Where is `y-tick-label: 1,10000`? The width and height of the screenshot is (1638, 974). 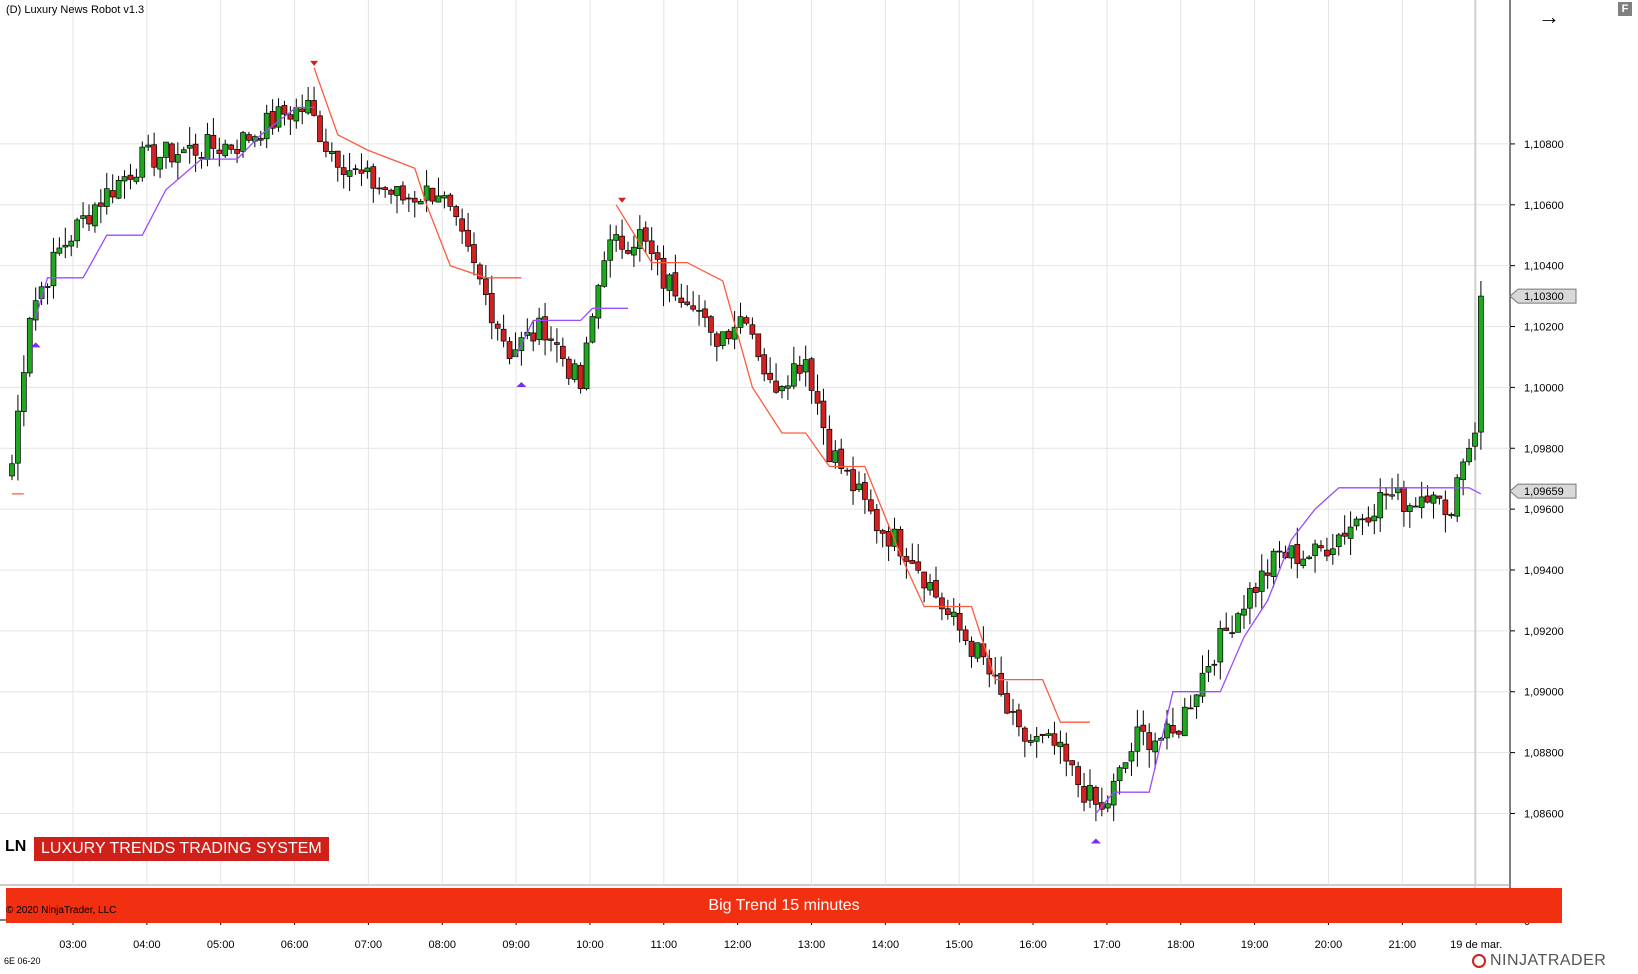 y-tick-label: 1,10000 is located at coordinates (1544, 388).